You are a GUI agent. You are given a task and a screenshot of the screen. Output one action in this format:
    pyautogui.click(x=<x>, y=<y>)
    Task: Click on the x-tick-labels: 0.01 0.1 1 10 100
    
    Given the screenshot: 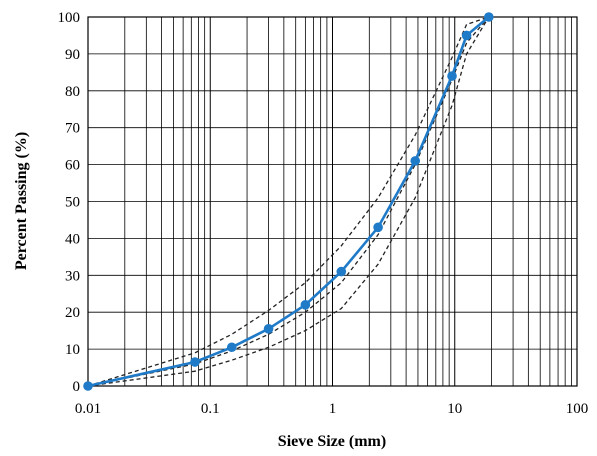 What is the action you would take?
    pyautogui.click(x=331, y=409)
    